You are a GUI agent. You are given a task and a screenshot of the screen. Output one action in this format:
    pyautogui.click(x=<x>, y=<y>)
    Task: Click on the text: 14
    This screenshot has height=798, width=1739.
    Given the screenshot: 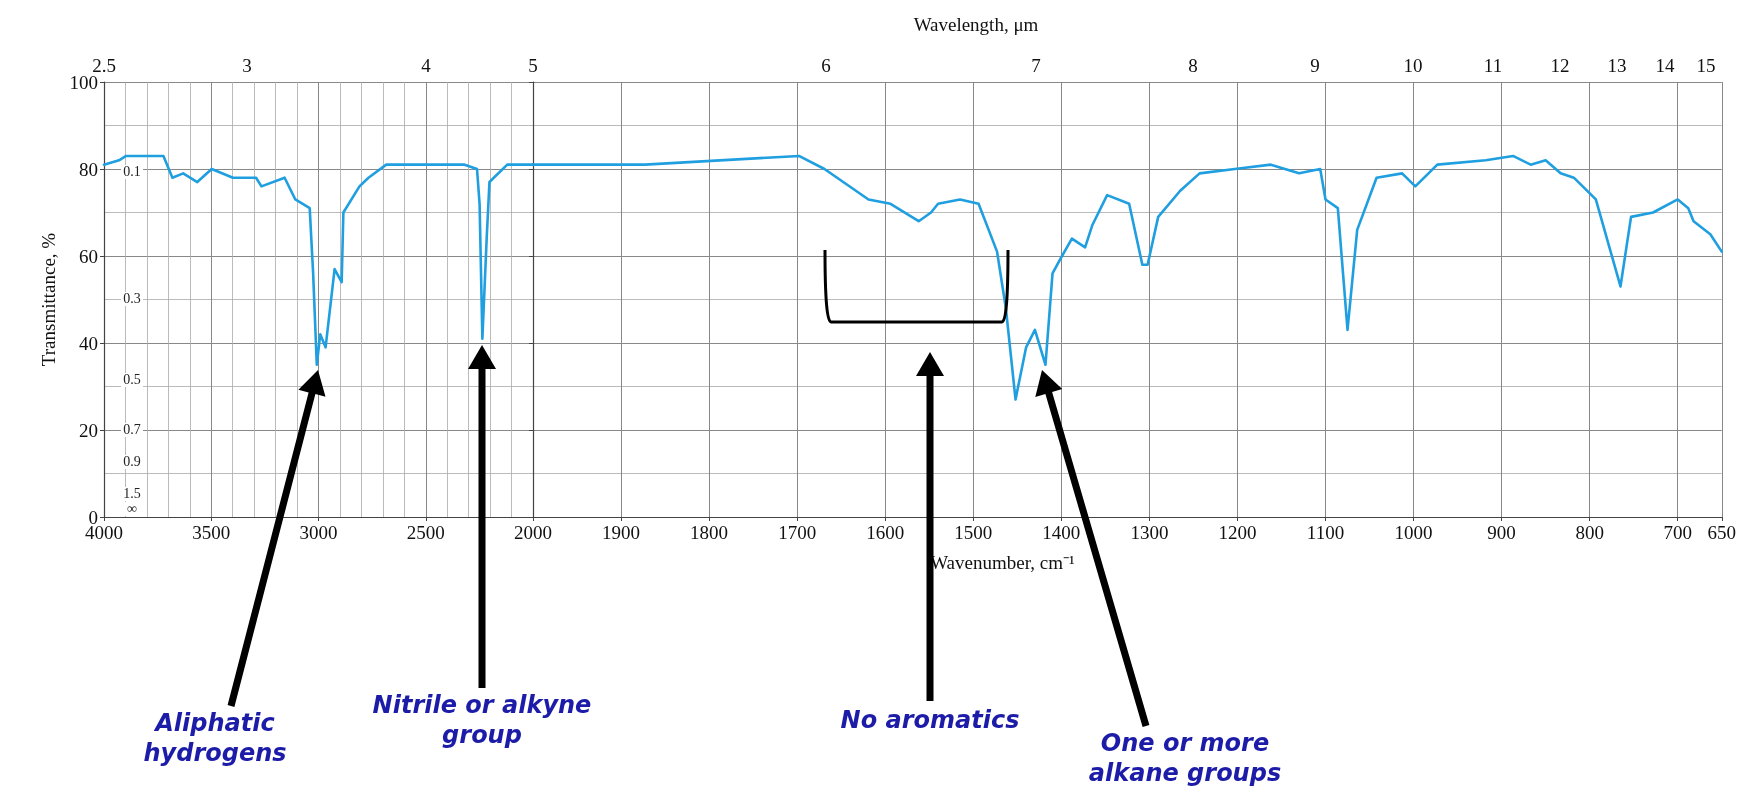 What is the action you would take?
    pyautogui.click(x=1665, y=66)
    